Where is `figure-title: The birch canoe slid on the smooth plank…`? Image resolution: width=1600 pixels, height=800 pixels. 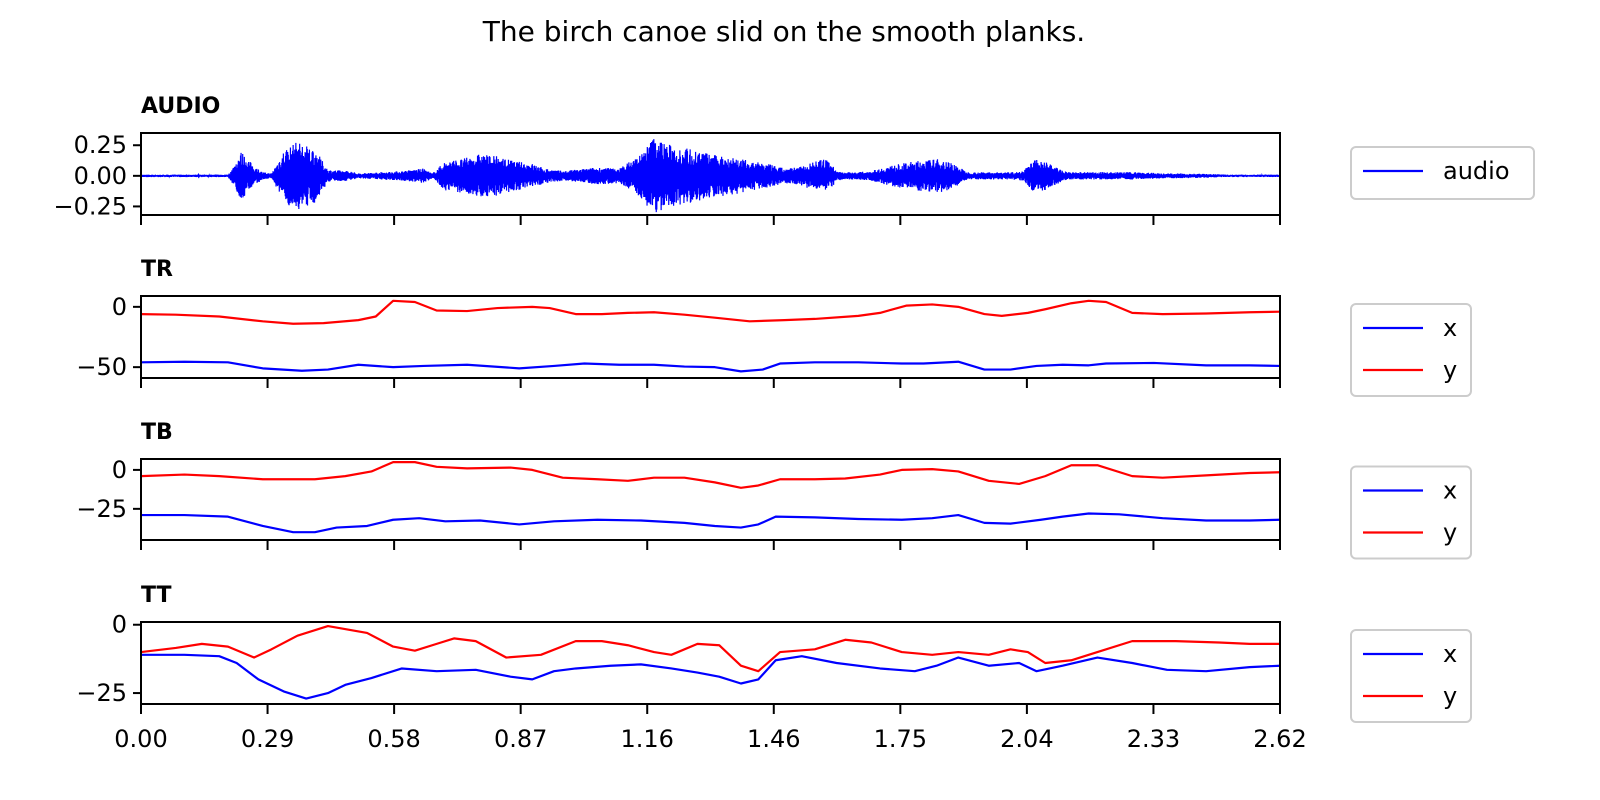
figure-title: The birch canoe slid on the smooth plank… is located at coordinates (783, 31).